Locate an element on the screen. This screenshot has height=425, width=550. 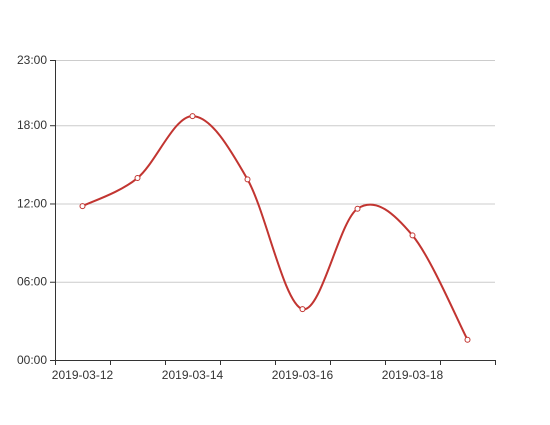
y-tick-label: 18:00 is located at coordinates (32, 125).